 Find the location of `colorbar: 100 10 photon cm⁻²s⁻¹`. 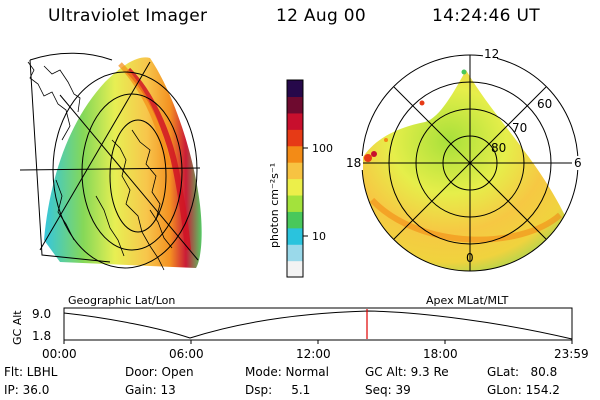

colorbar: 100 10 photon cm⁻²s⁻¹ is located at coordinates (300, 178).